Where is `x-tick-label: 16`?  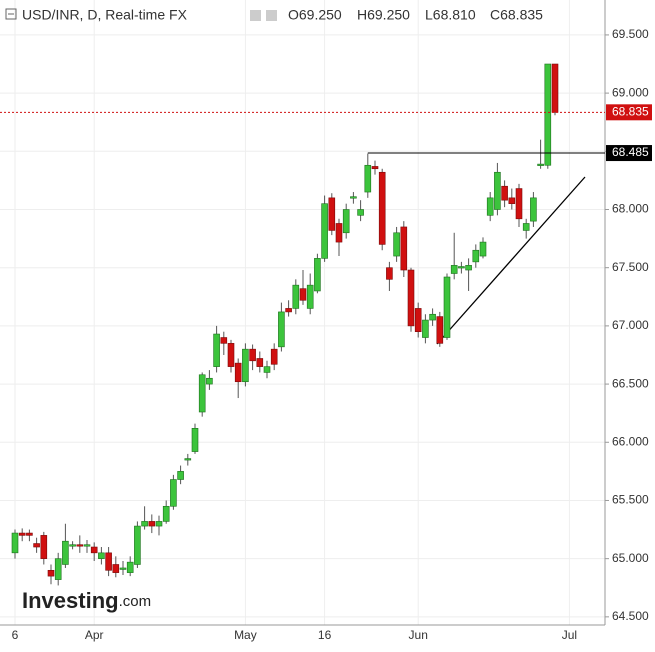 x-tick-label: 16 is located at coordinates (325, 635).